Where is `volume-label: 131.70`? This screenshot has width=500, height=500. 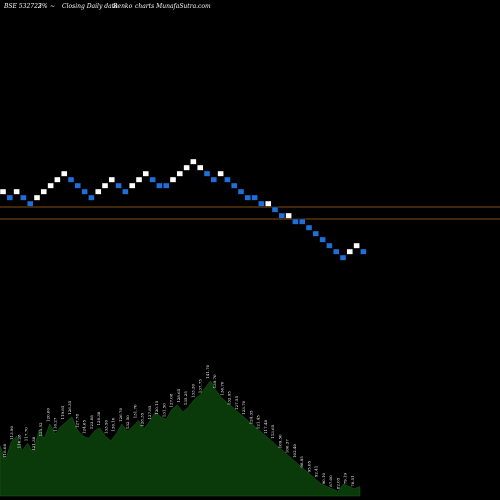
volume-label: 131.70 is located at coordinates (134, 411).